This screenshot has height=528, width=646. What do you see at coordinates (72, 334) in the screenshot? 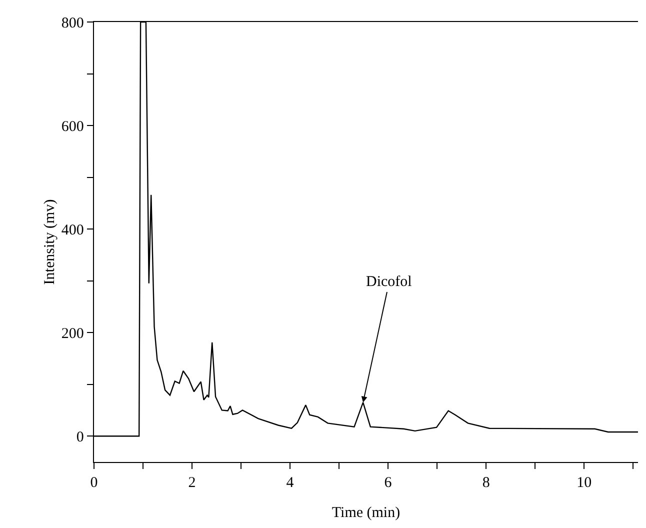
I see `y-tick-label: 200` at bounding box center [72, 334].